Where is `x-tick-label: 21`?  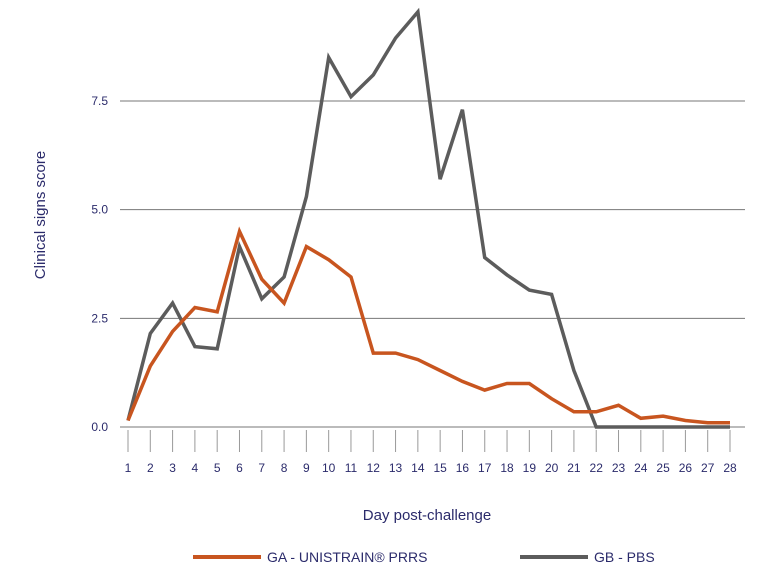
x-tick-label: 21 is located at coordinates (574, 468).